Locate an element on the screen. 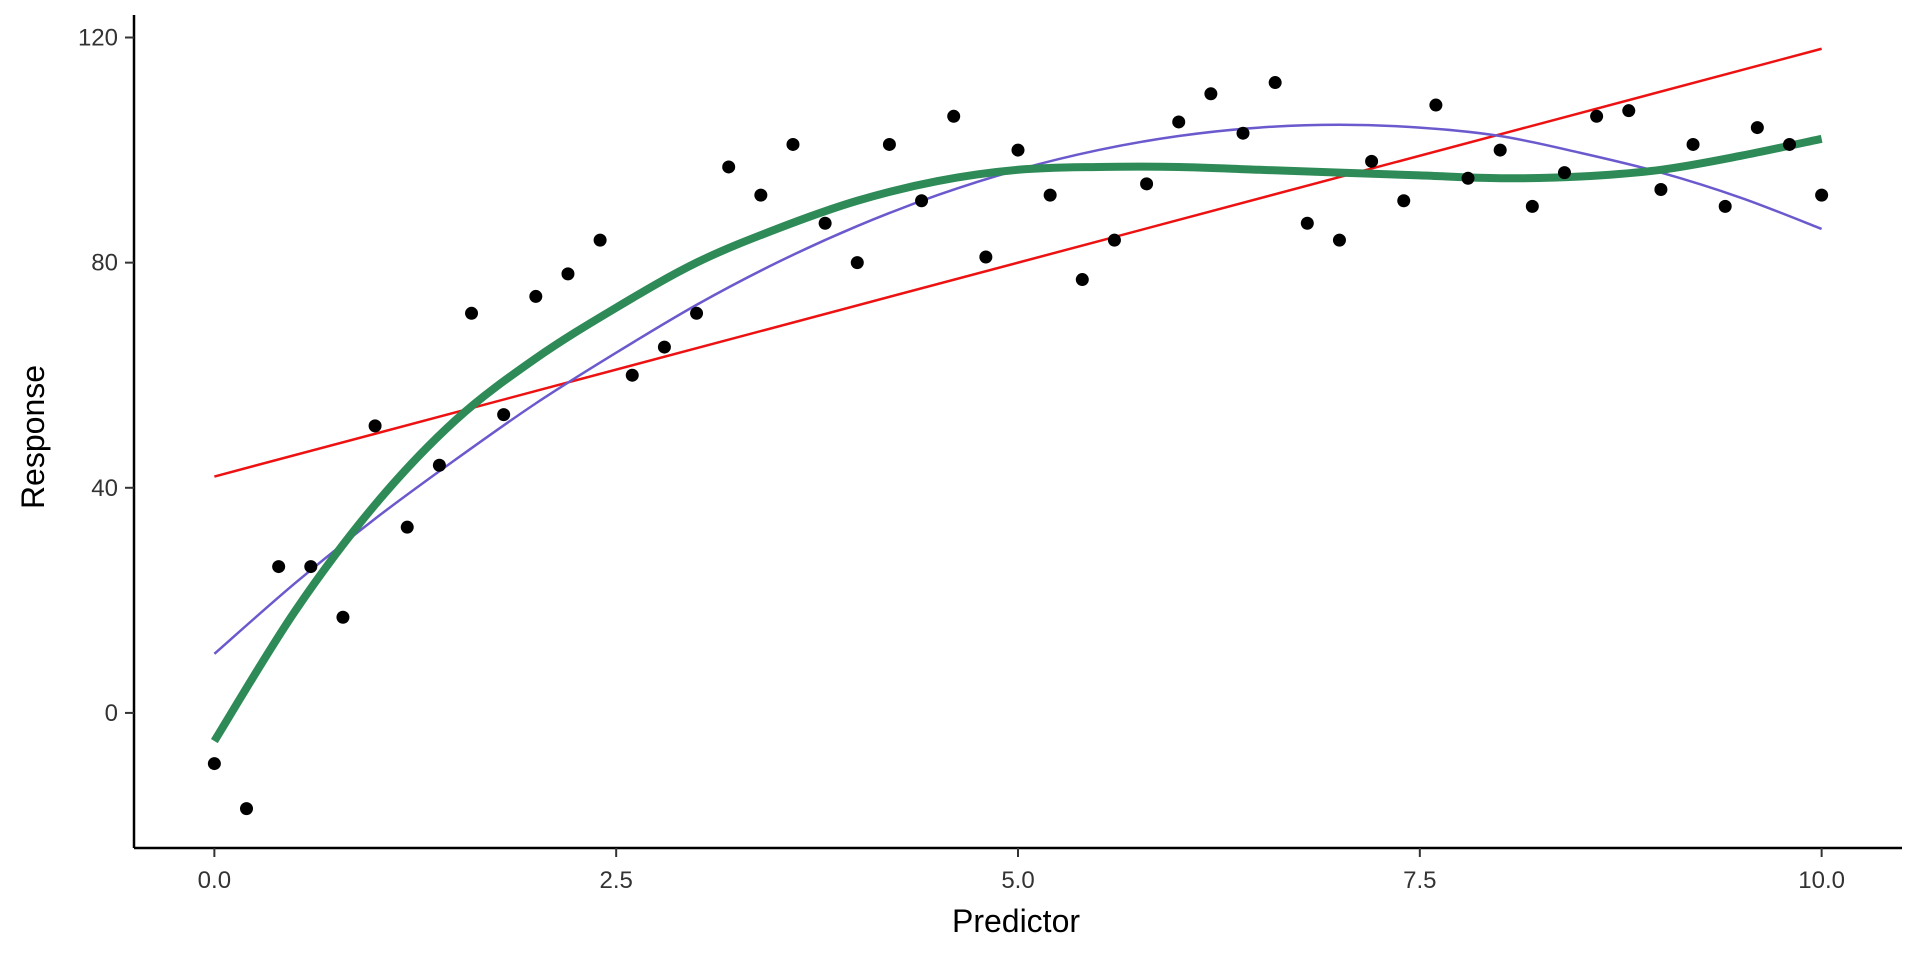 This screenshot has width=1920, height=960. y-tick-label: 0 is located at coordinates (111, 713).